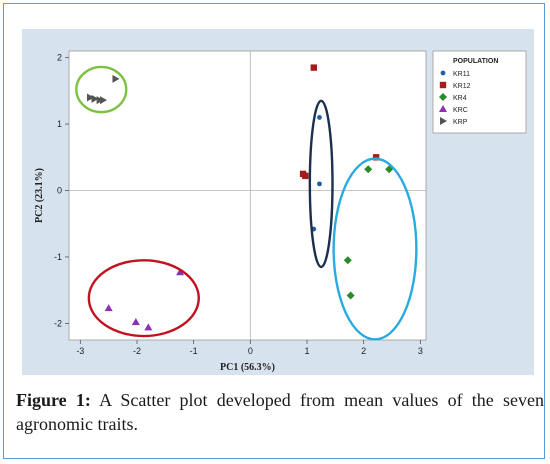 The width and height of the screenshot is (550, 464). I want to click on legend-marker-krp, so click(443, 121).